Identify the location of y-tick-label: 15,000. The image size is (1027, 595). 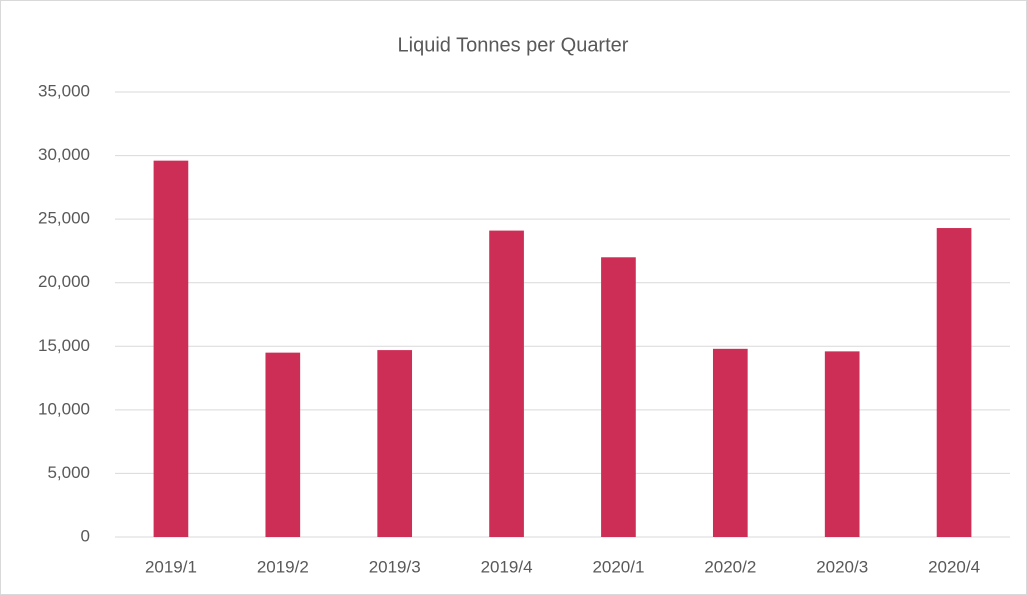
(64, 345).